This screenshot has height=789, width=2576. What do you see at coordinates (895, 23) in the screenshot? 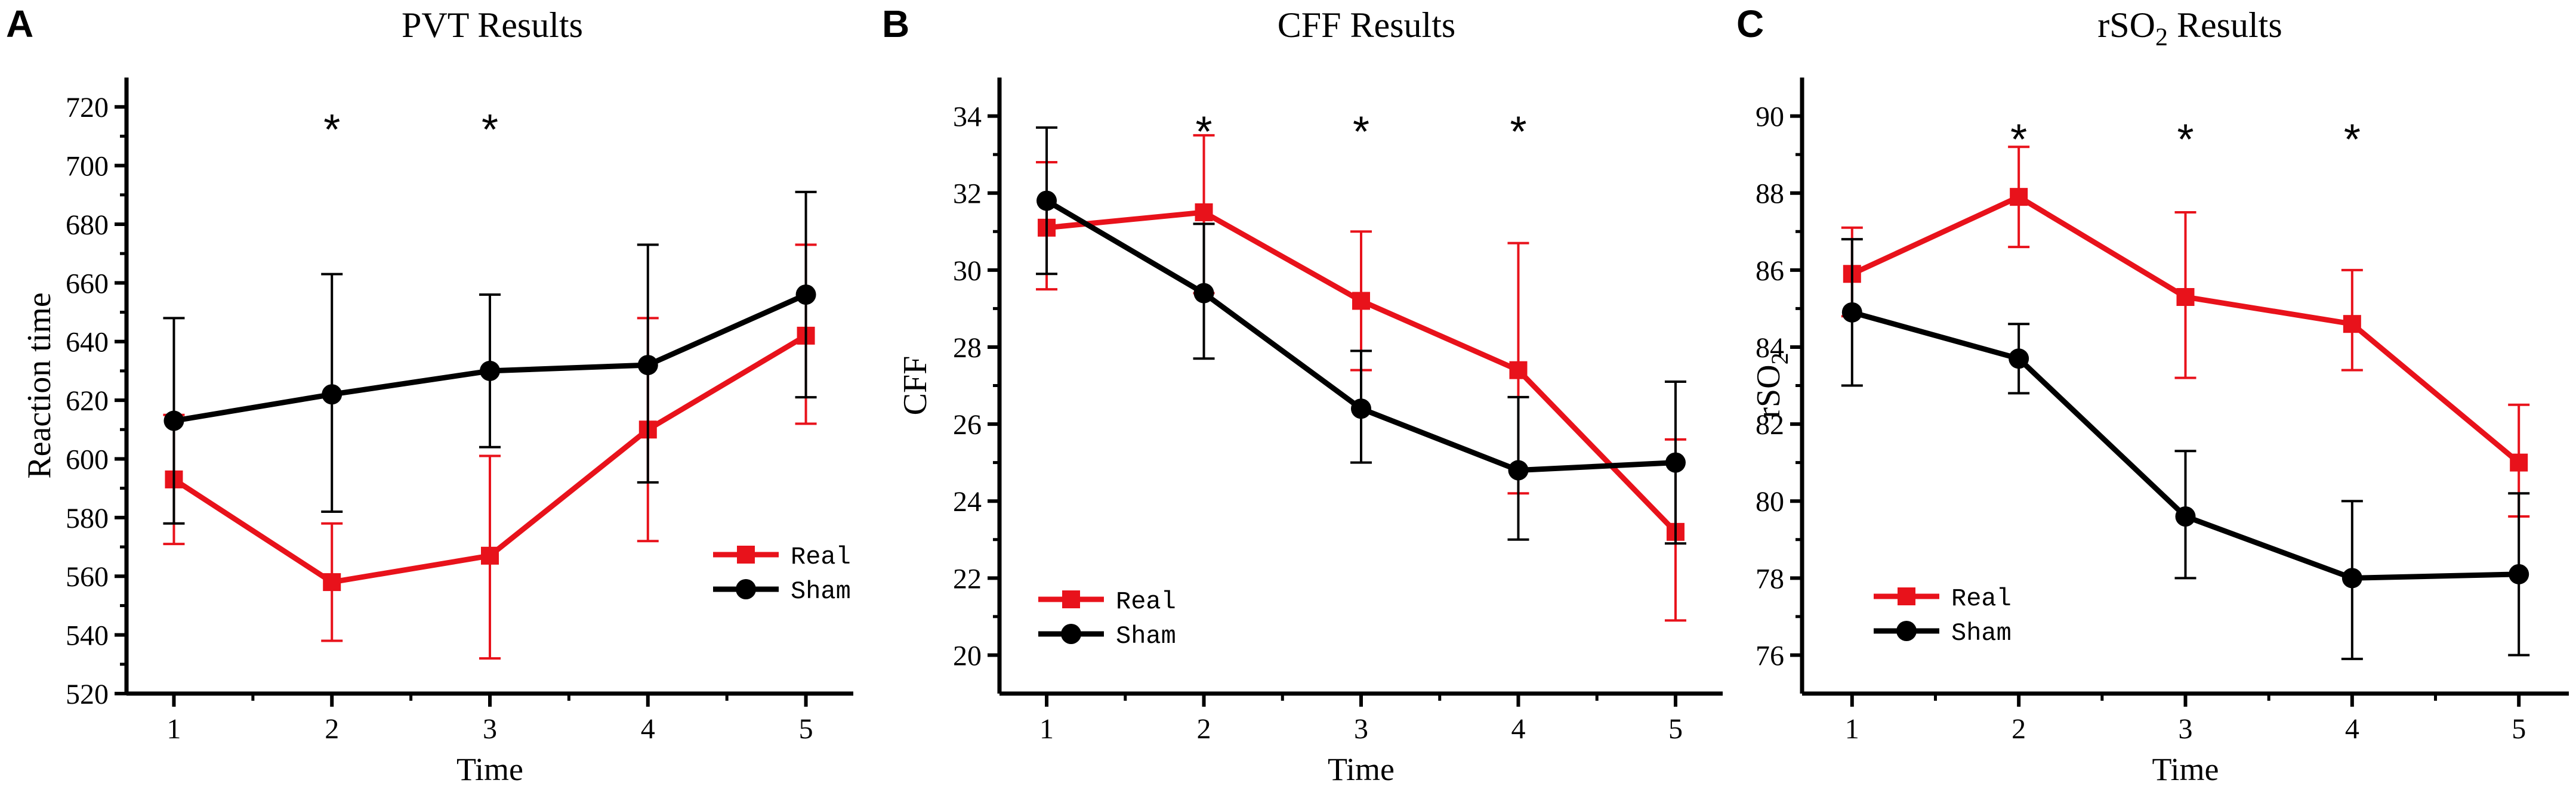
I see `panel-label: B` at bounding box center [895, 23].